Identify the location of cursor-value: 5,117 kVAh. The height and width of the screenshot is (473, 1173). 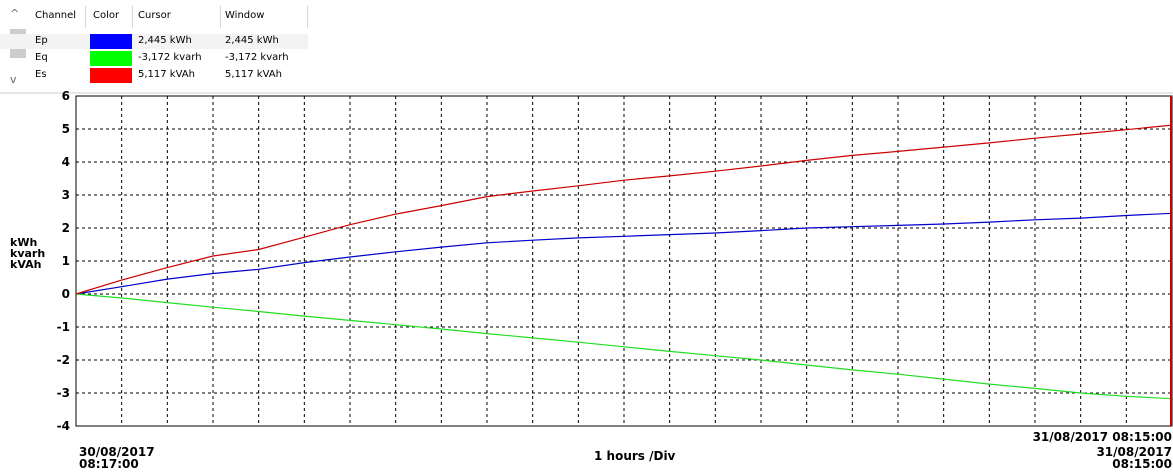
(166, 74).